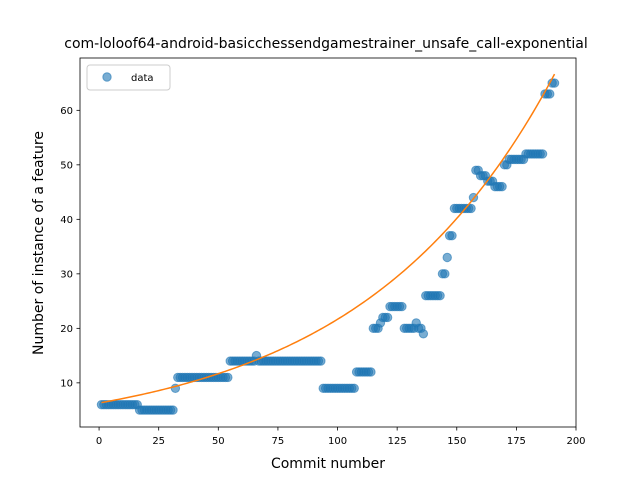 The height and width of the screenshot is (484, 640). What do you see at coordinates (66, 220) in the screenshot?
I see `y-tick-label: 40` at bounding box center [66, 220].